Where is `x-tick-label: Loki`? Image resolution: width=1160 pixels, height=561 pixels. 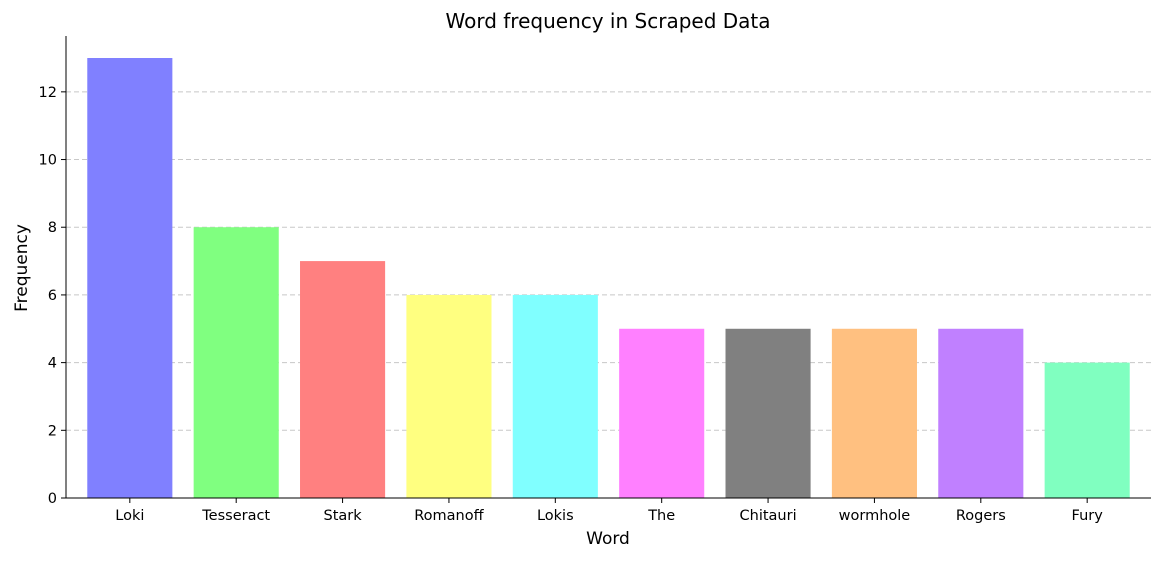 x-tick-label: Loki is located at coordinates (129, 516).